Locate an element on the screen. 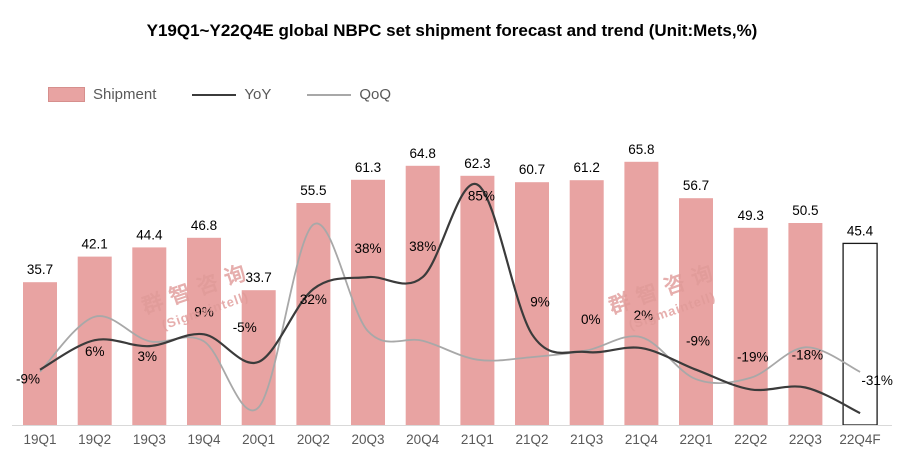 The image size is (904, 471). bar-value-label: 62.3 is located at coordinates (477, 163).